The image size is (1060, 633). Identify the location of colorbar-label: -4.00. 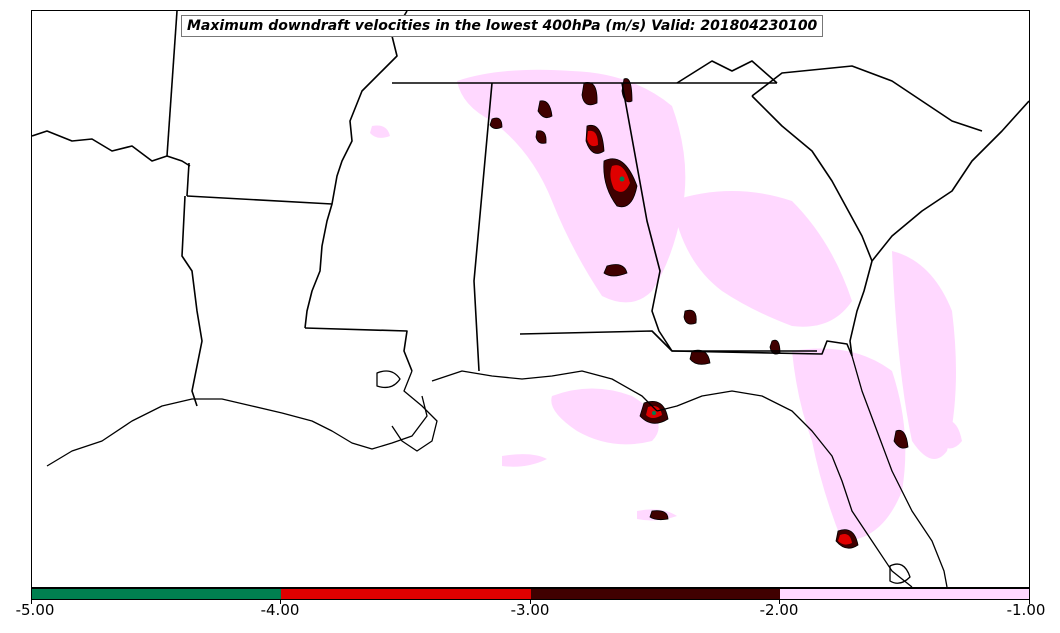
(280, 610).